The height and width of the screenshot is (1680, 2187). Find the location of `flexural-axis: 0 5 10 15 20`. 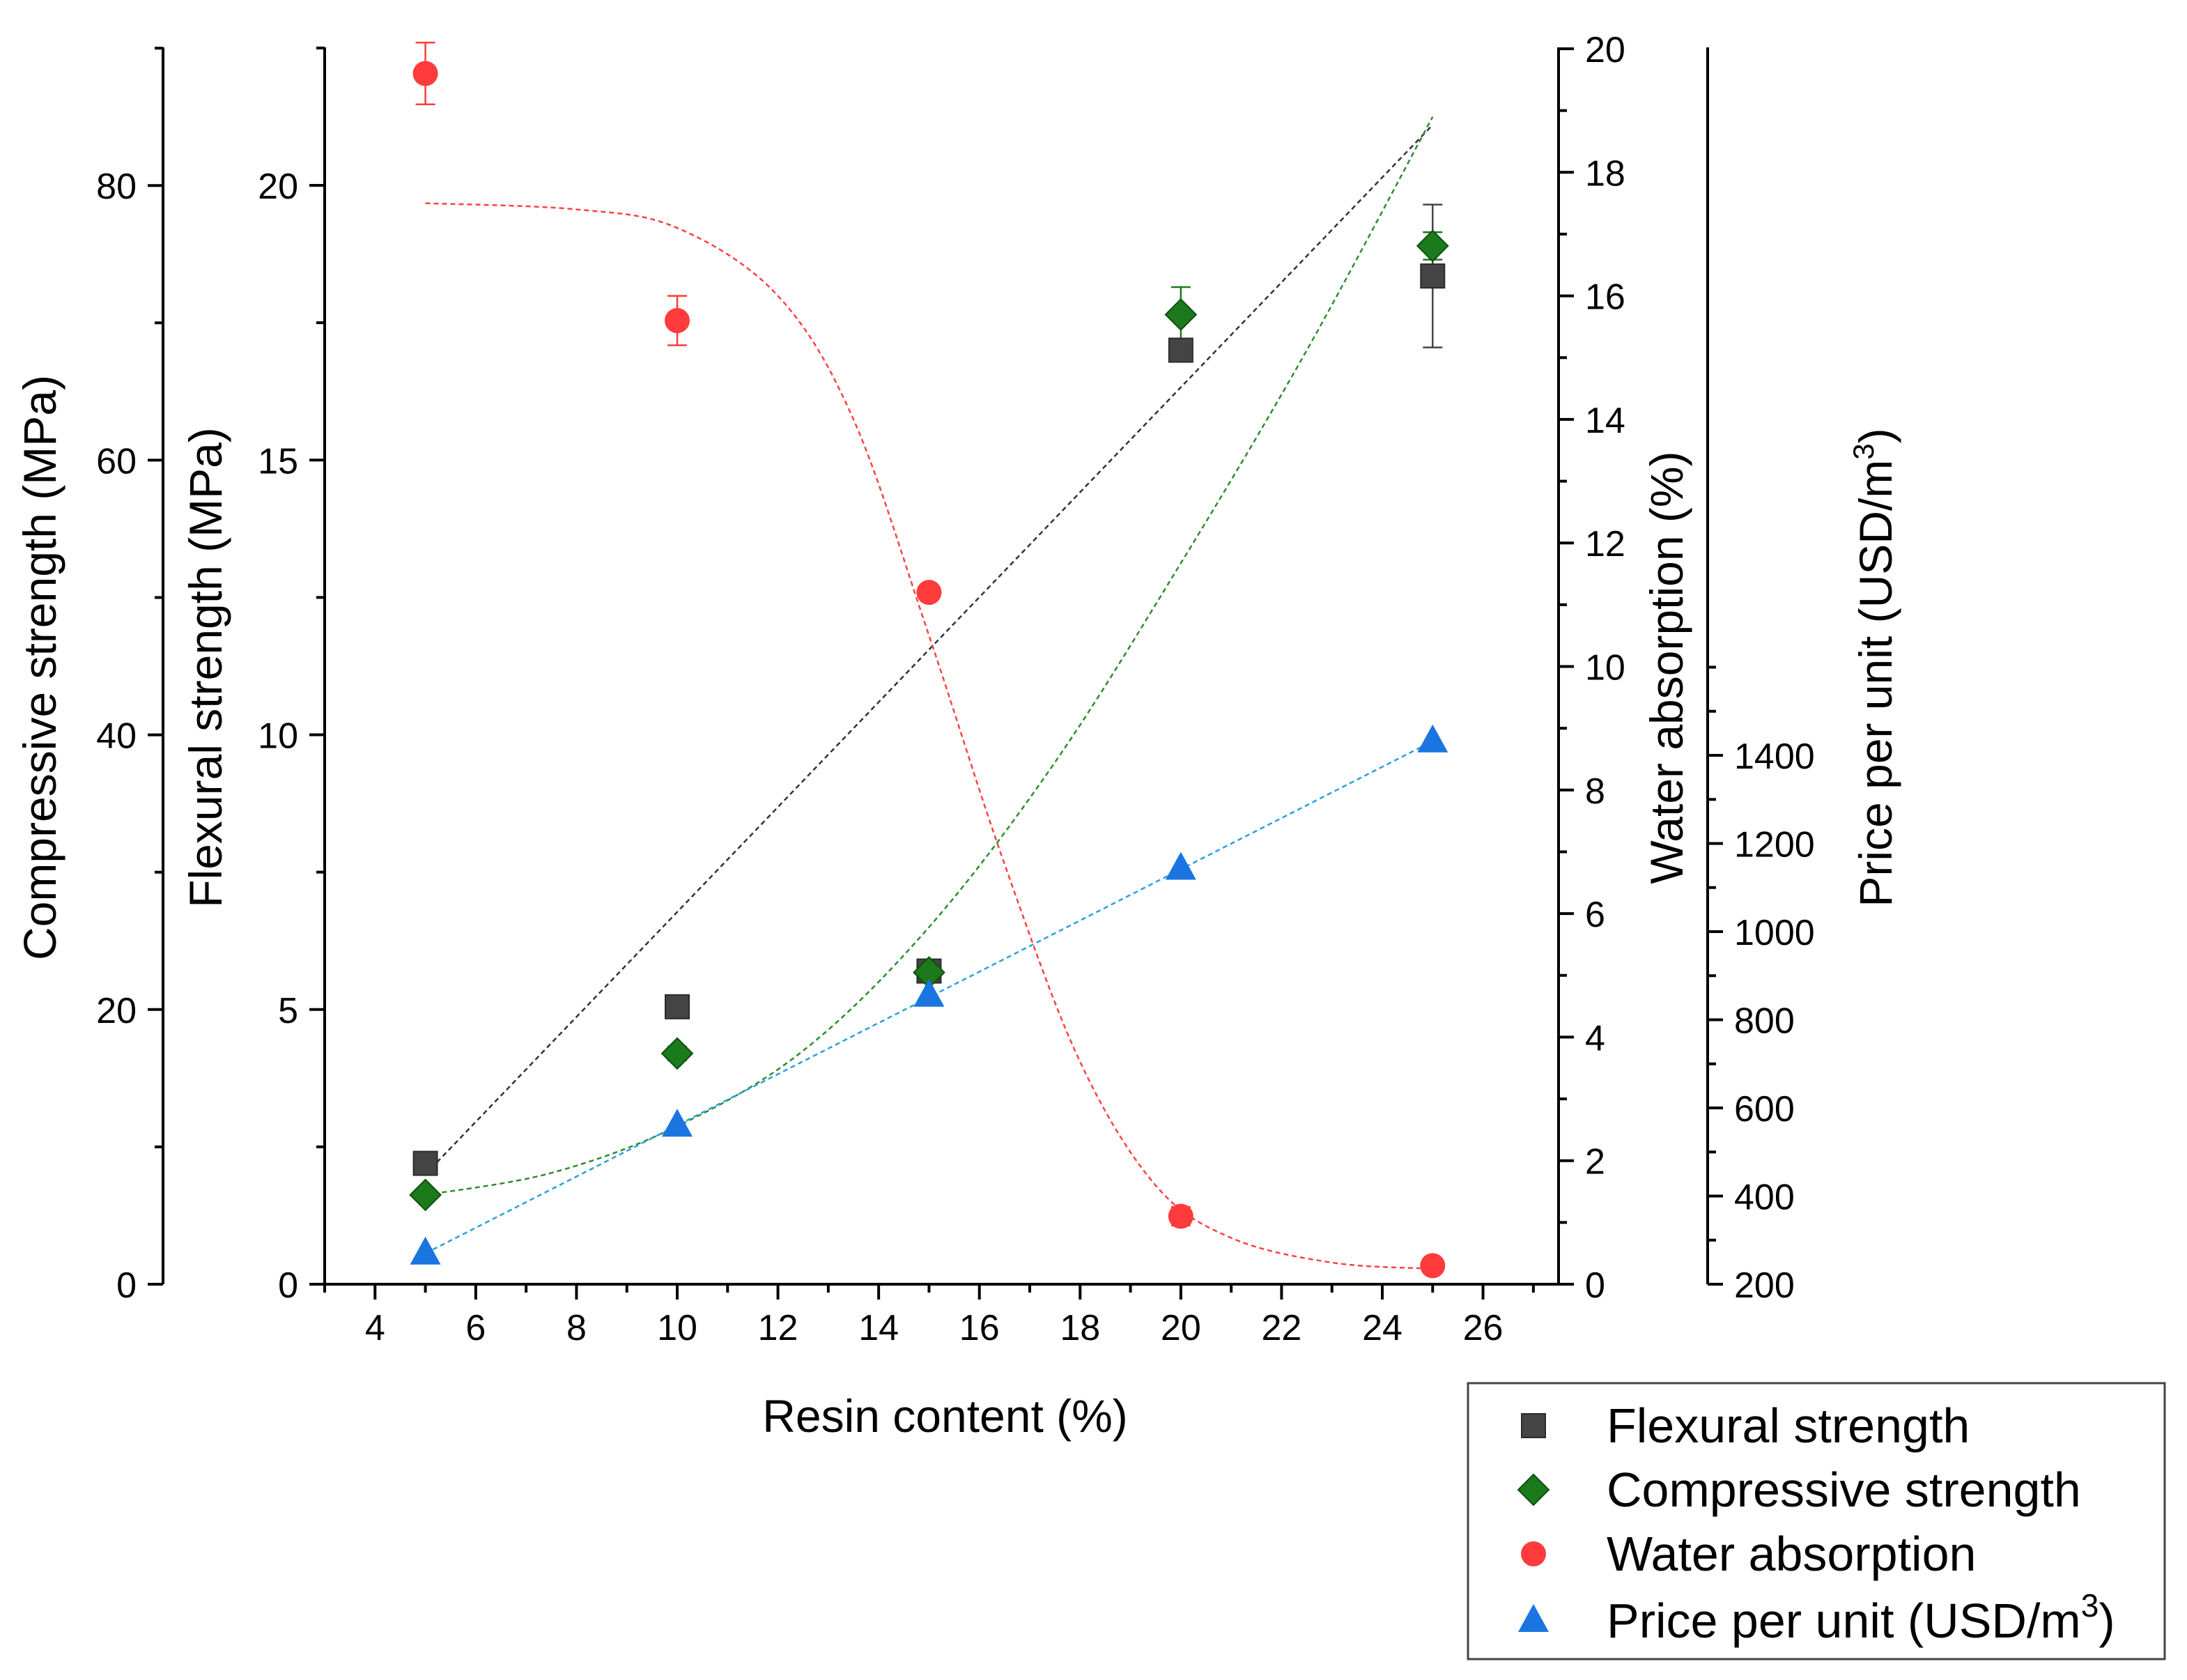

flexural-axis: 0 5 10 15 20 is located at coordinates (292, 676).